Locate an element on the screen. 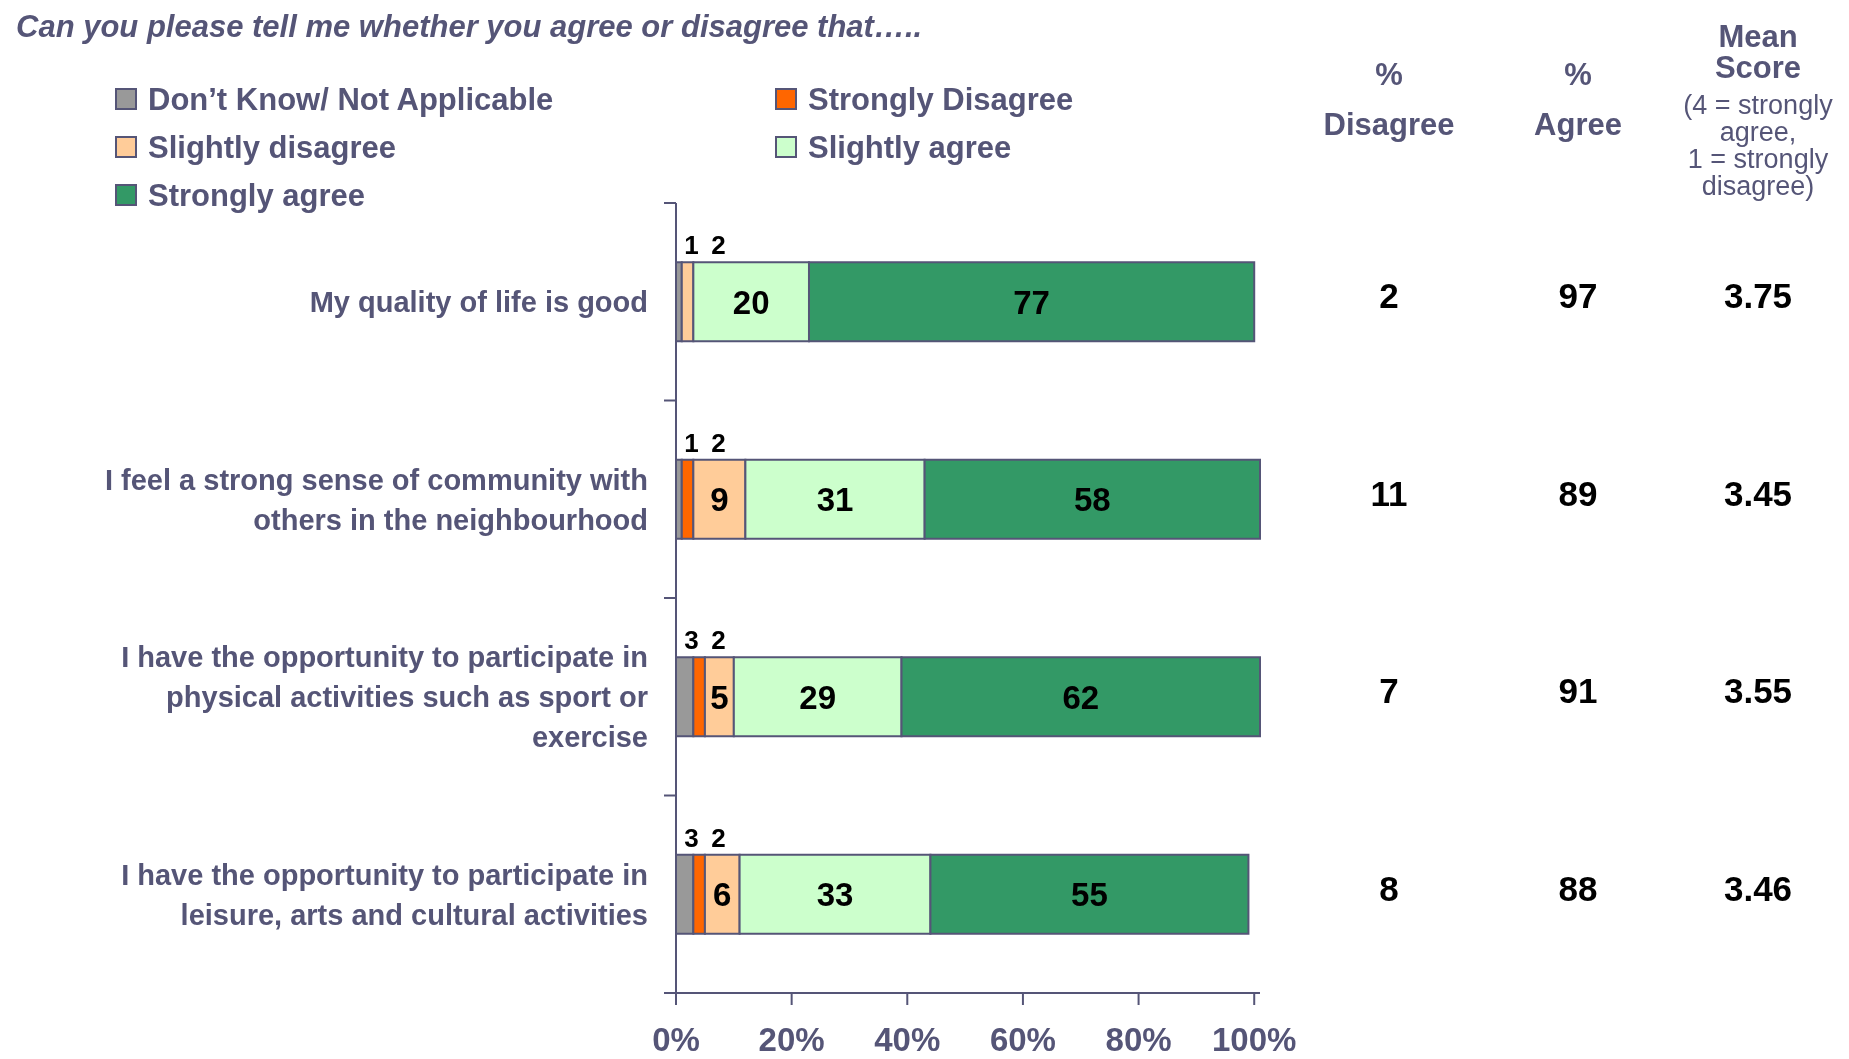 The image size is (1849, 1059). chart-title: Can you please tell me whether you agree or disagree that….. is located at coordinates (469, 26).